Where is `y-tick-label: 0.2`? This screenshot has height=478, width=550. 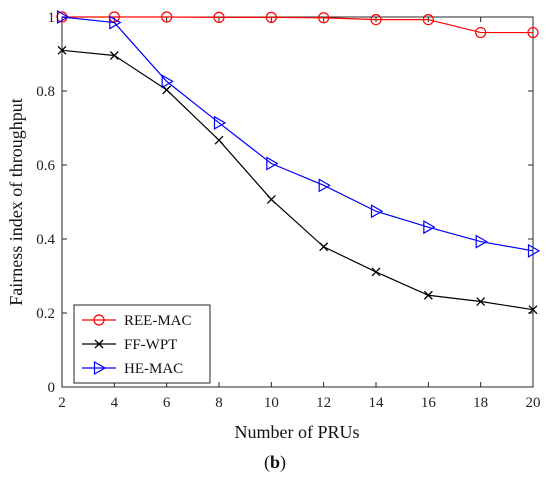
y-tick-label: 0.2 is located at coordinates (45, 314).